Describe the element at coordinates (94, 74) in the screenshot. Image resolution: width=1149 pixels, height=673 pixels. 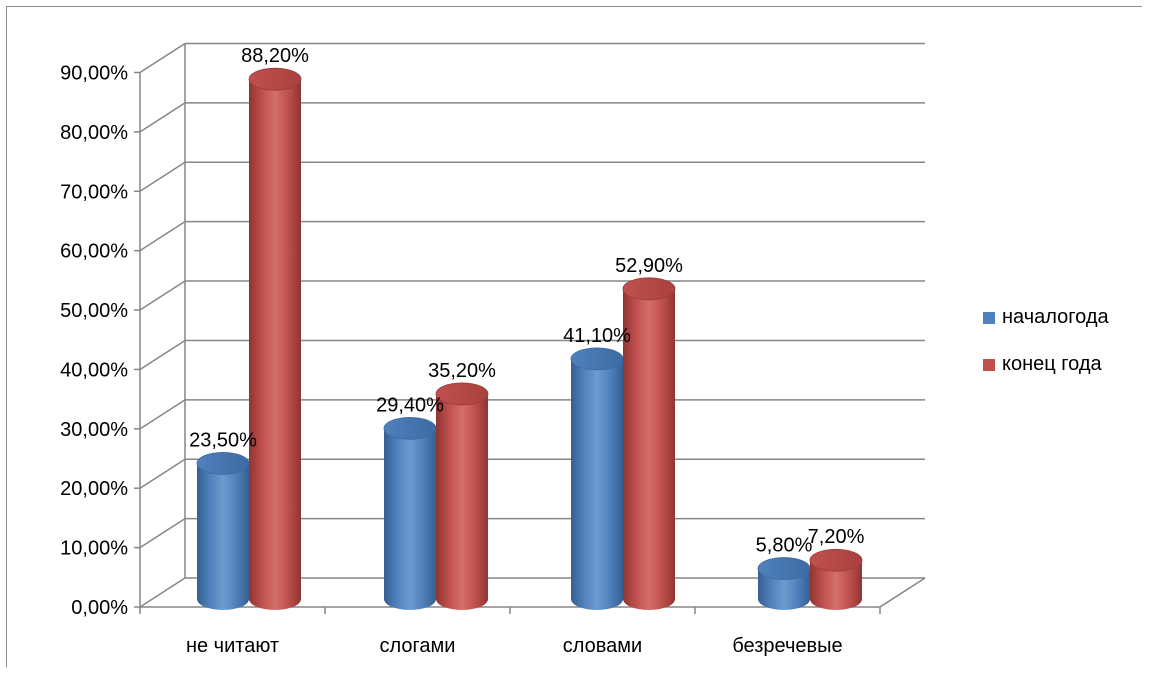
I see `y-tick-label: 90,00%` at that location.